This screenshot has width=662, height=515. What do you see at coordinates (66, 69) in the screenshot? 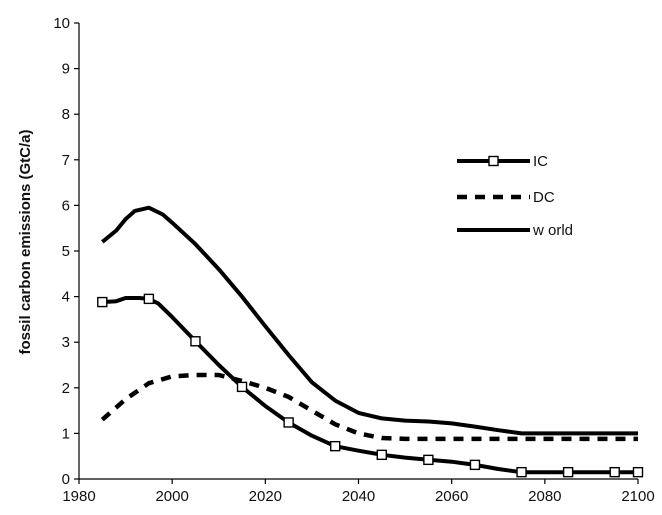
I see `y-tick-label: 9` at bounding box center [66, 69].